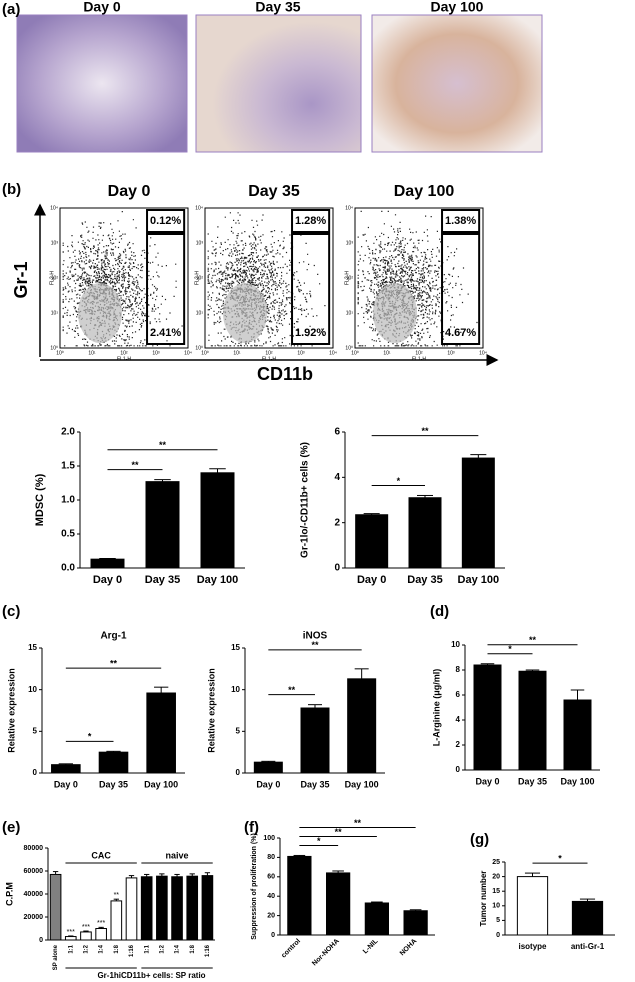 Image resolution: width=635 pixels, height=982 pixels. Describe the element at coordinates (278, 83) in the screenshot. I see `histology-image` at that location.